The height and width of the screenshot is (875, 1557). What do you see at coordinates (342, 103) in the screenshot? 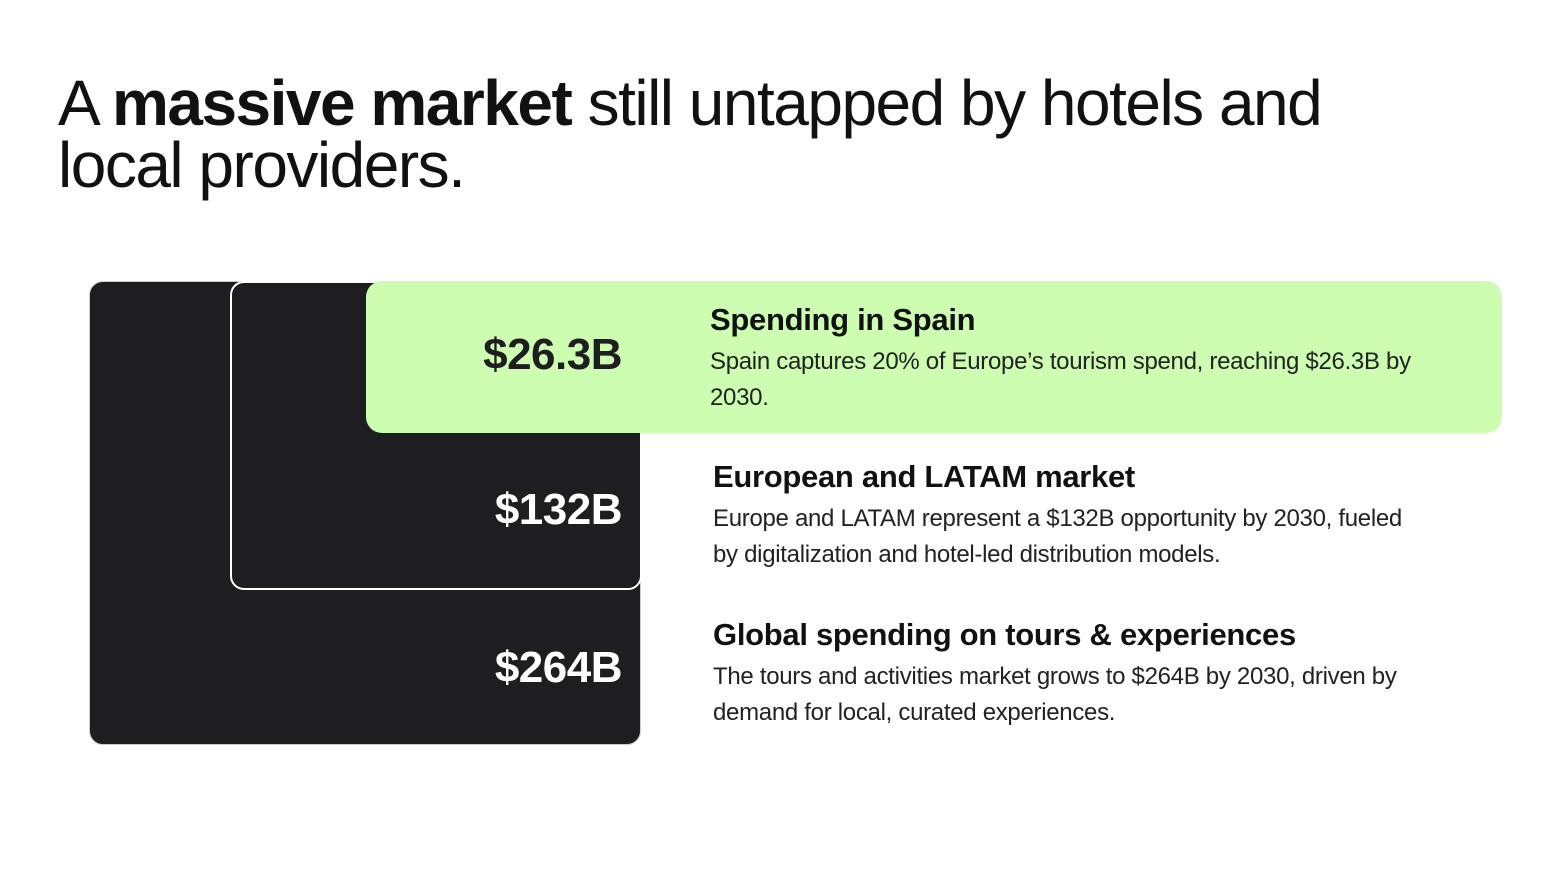
I see `title-bold: massive market` at bounding box center [342, 103].